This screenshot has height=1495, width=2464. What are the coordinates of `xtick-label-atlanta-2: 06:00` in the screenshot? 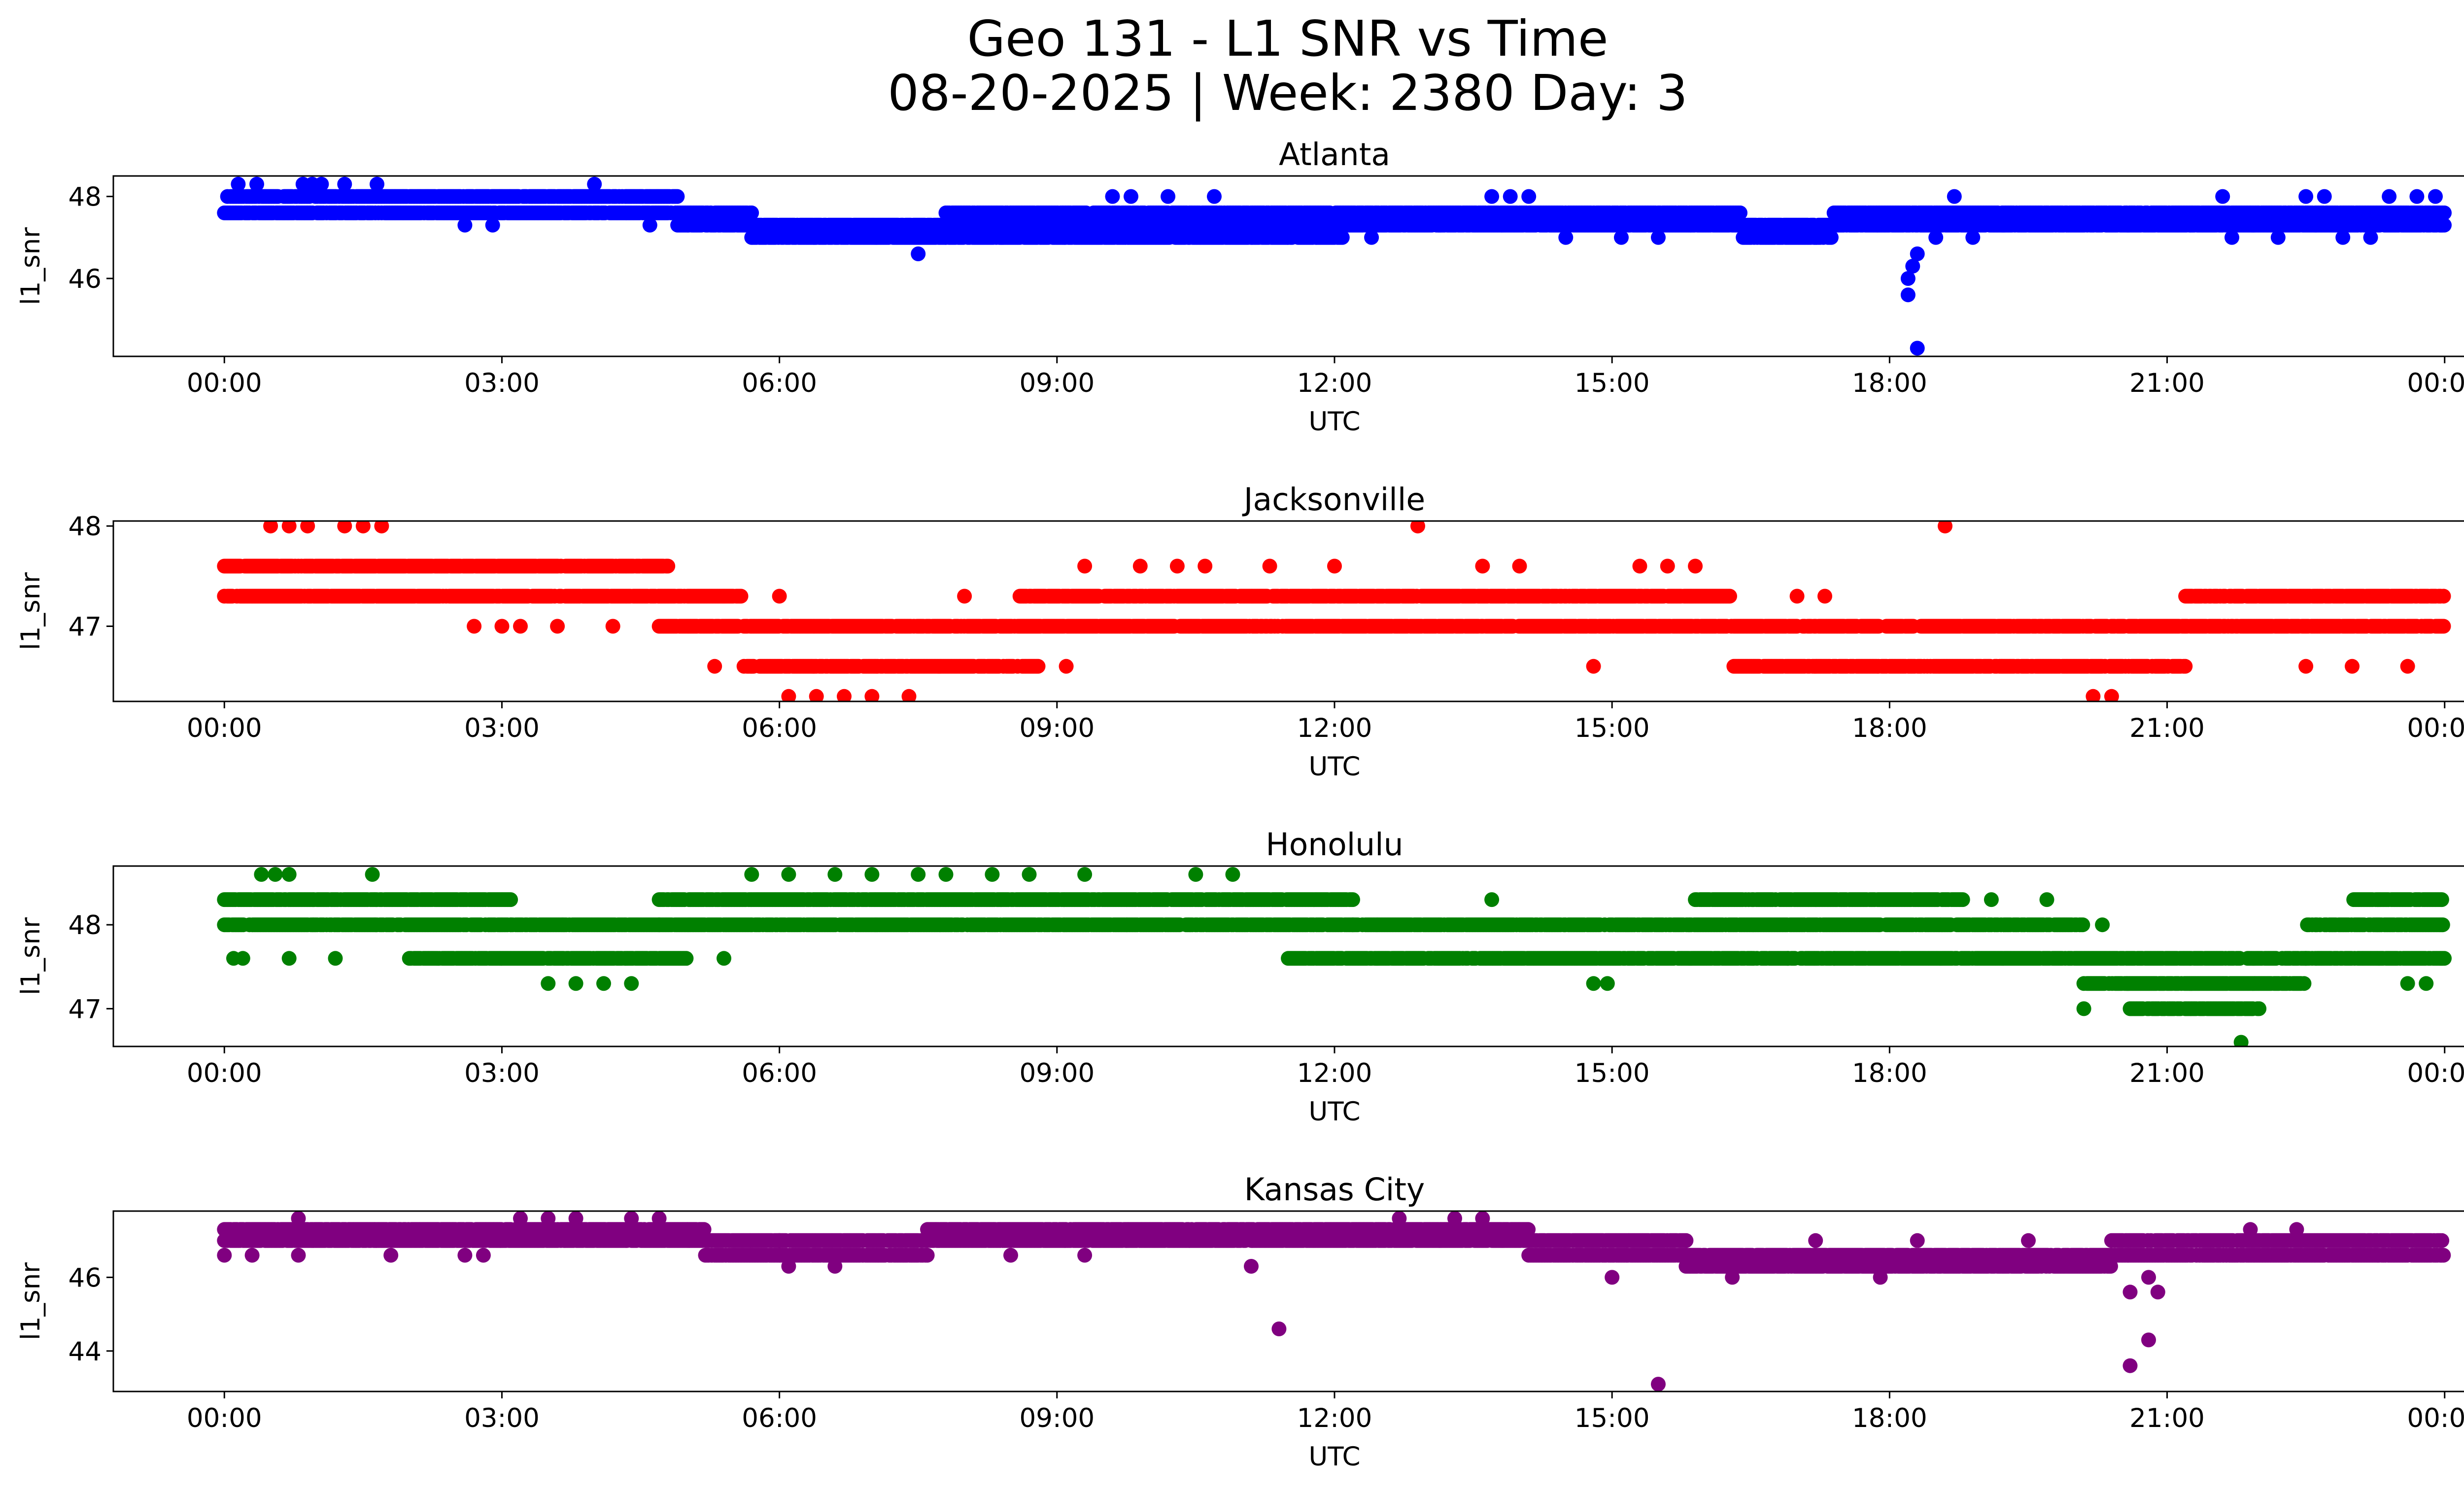 It's located at (779, 383).